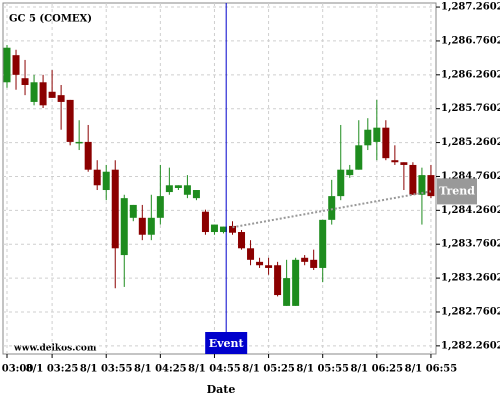  I want to click on y-tick-label: 1,286.7602, so click(470, 40).